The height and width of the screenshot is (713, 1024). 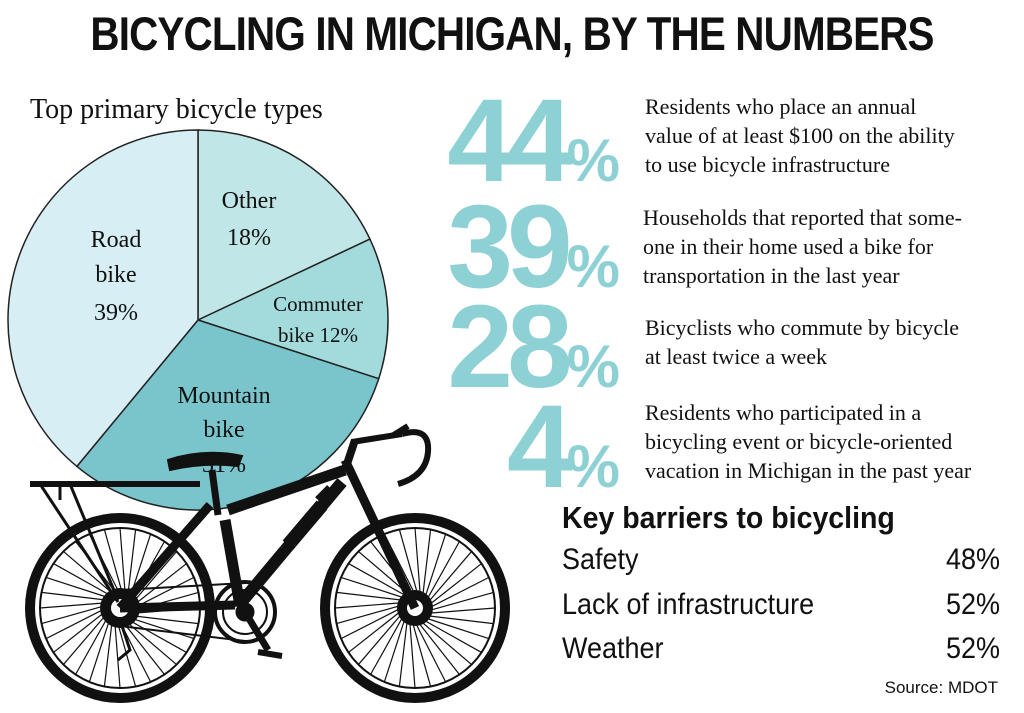 What do you see at coordinates (318, 304) in the screenshot?
I see `pie-label-commuter: Commuter` at bounding box center [318, 304].